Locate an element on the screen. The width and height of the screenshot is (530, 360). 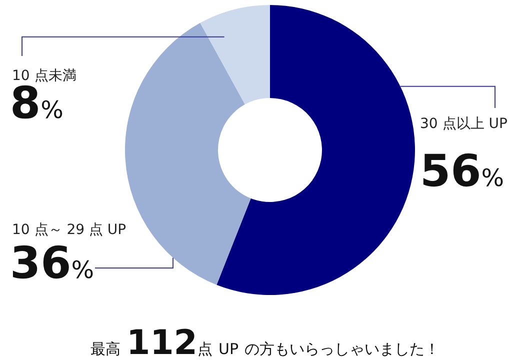
data-label: 36% is located at coordinates (52, 263).